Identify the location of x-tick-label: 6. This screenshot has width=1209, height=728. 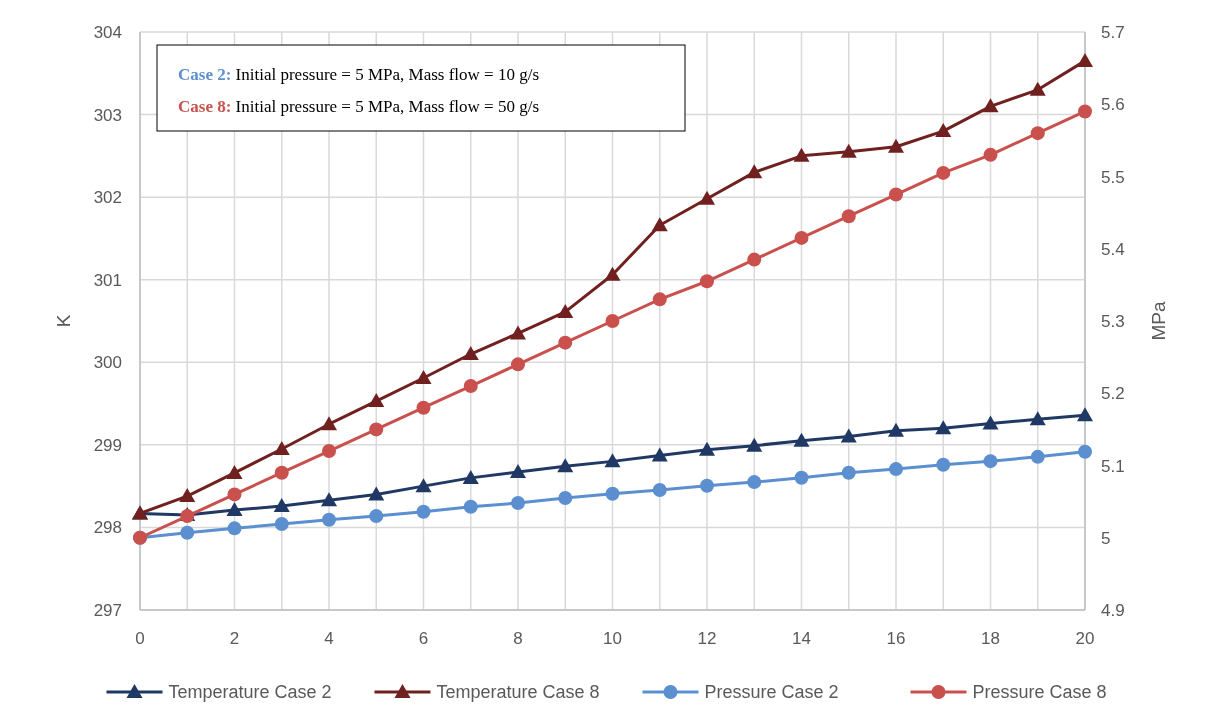
(423, 638).